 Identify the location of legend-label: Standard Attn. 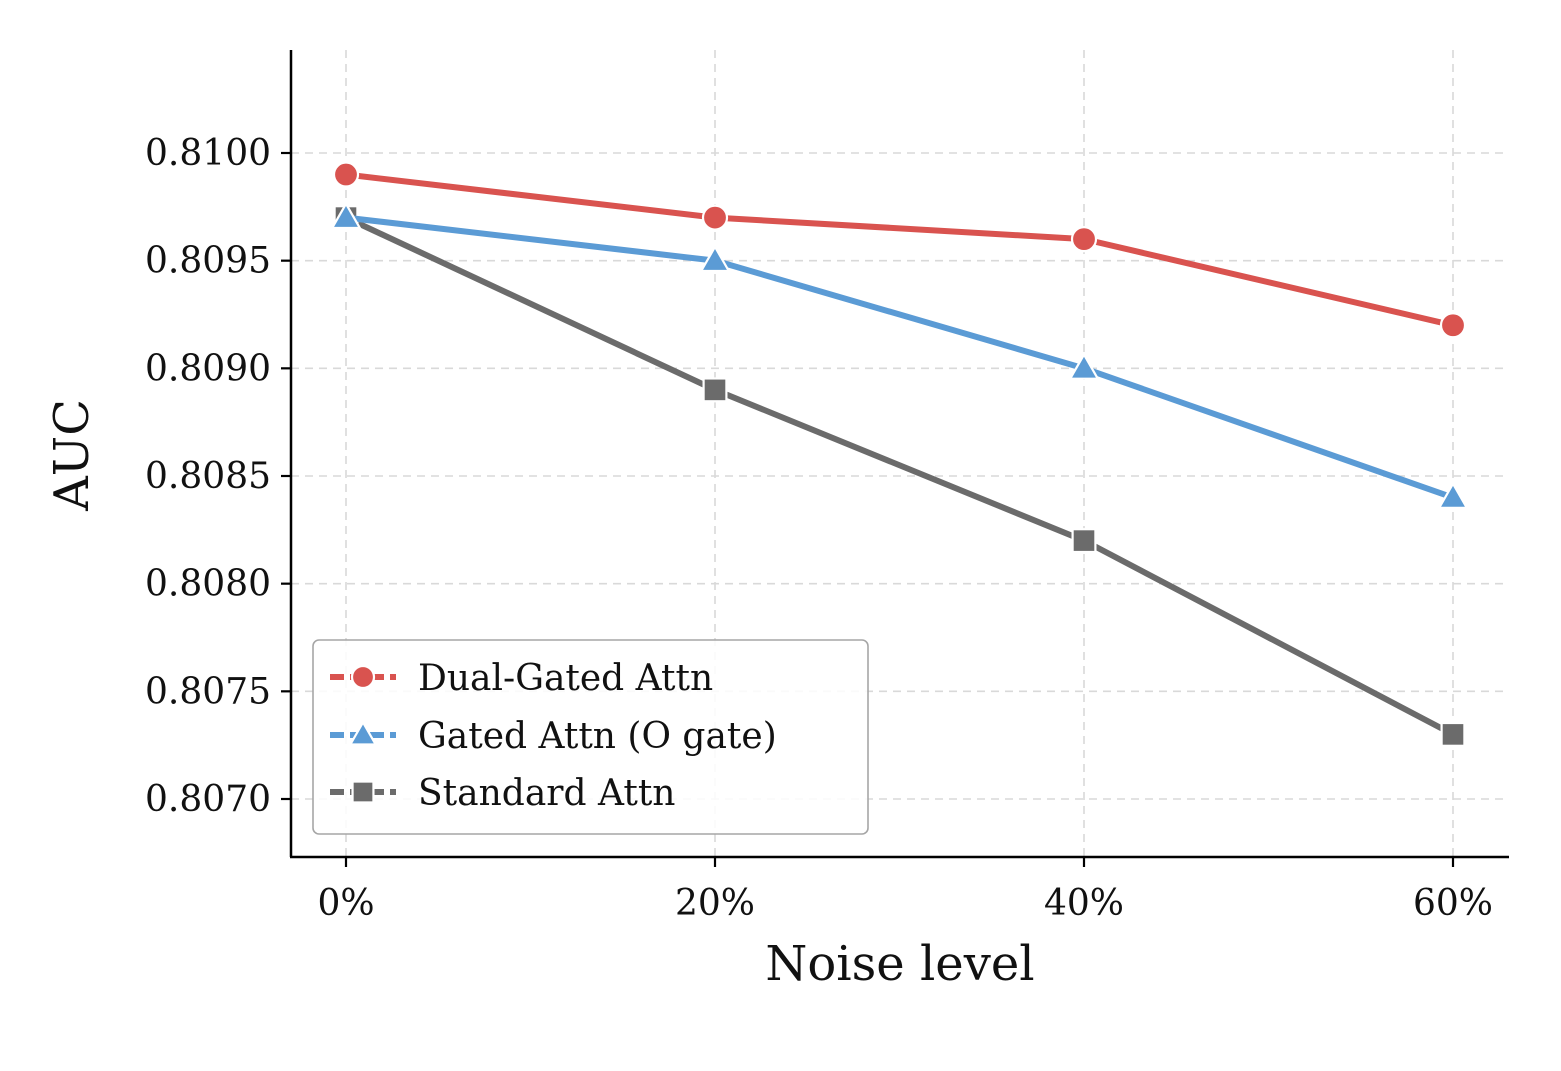
(546, 793).